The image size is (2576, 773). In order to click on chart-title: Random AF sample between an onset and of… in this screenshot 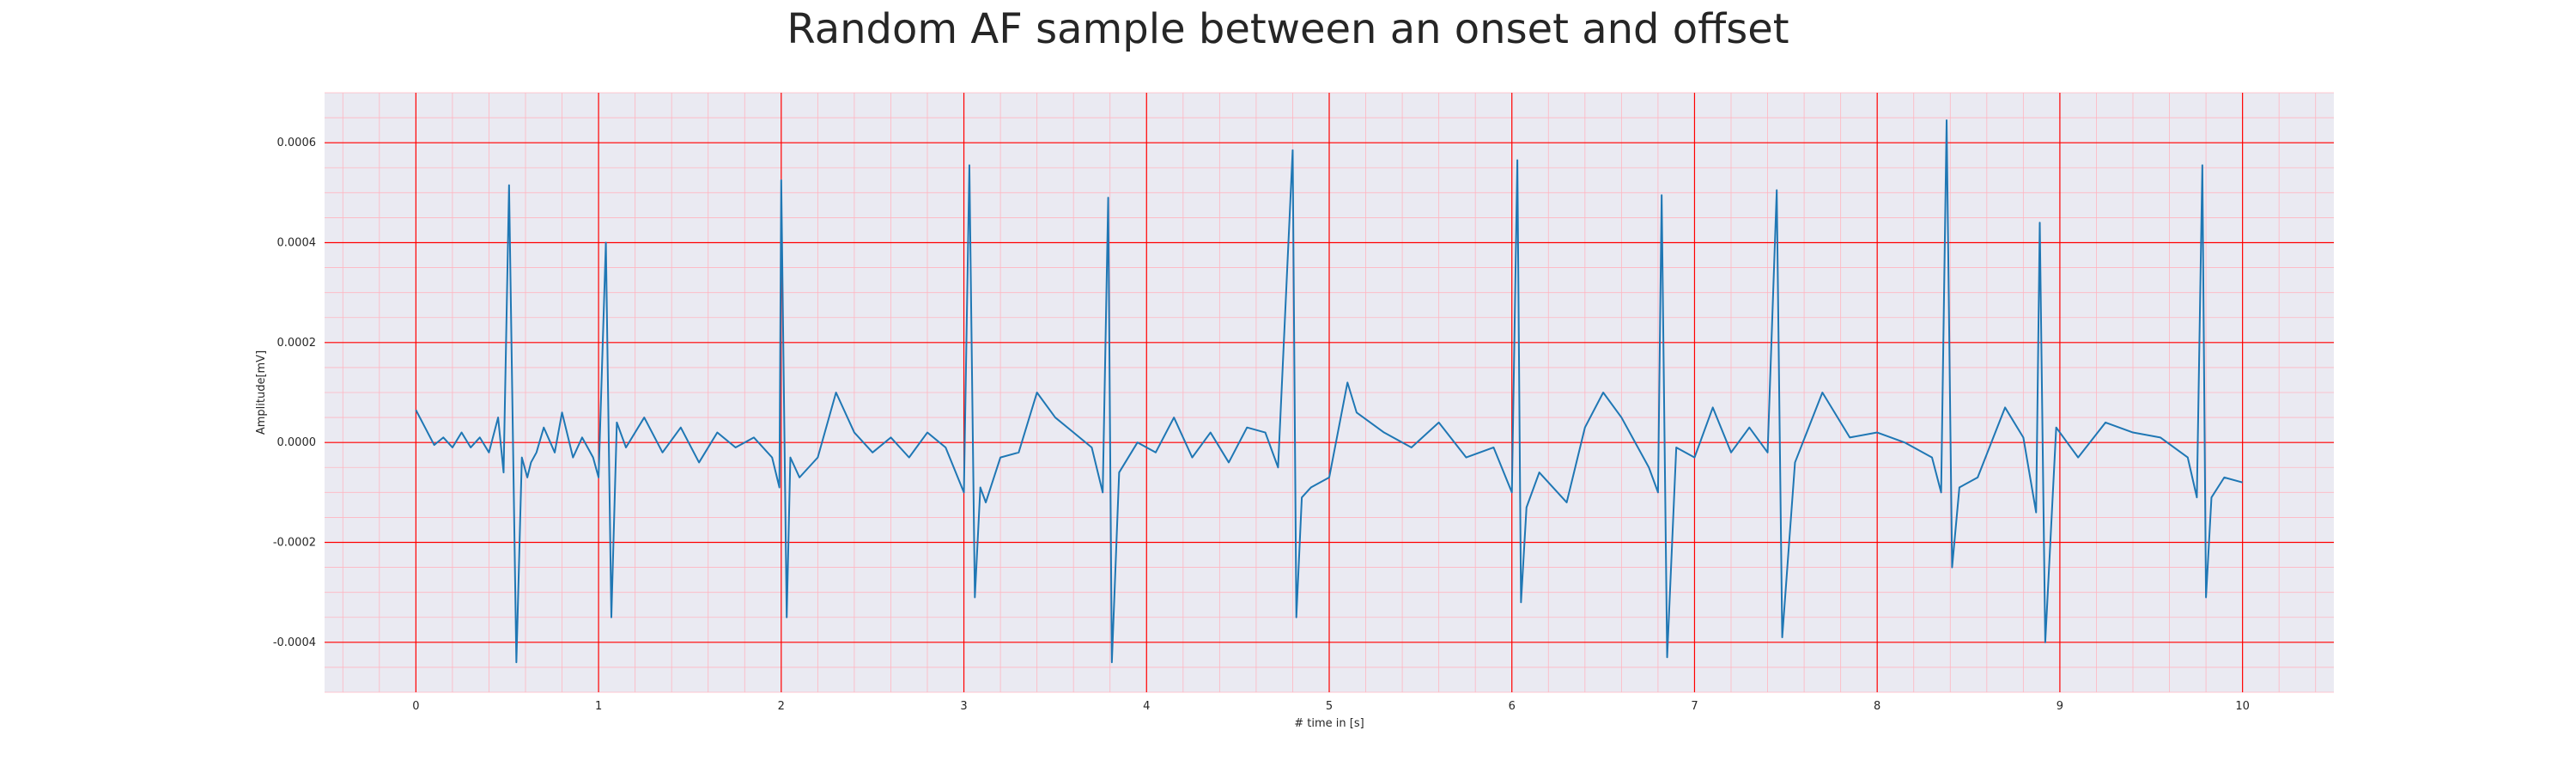, I will do `click(1288, 29)`.